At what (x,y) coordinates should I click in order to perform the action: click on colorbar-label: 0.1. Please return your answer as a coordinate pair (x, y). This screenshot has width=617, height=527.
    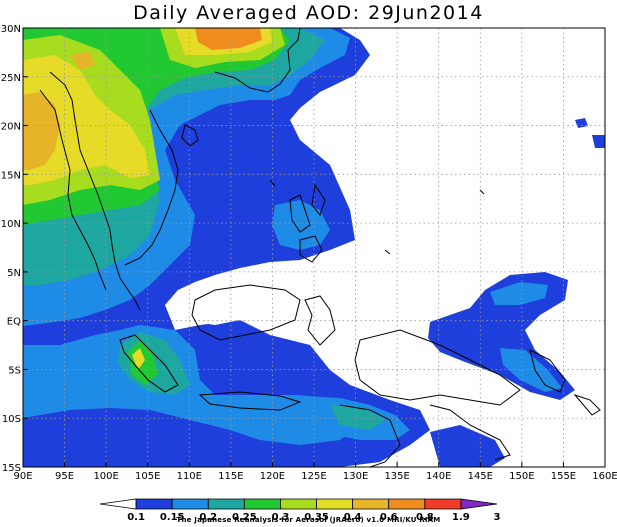
    Looking at the image, I should click on (136, 517).